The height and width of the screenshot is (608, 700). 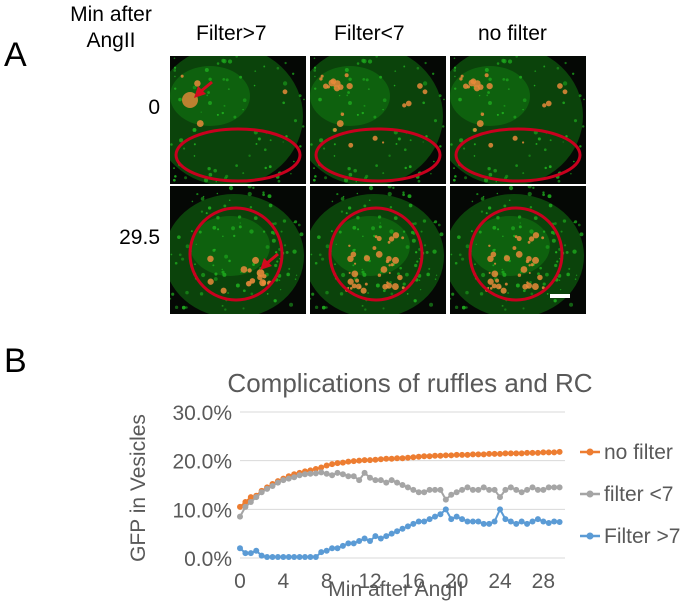 I want to click on row-label-29-5: 29.5, so click(x=139, y=237).